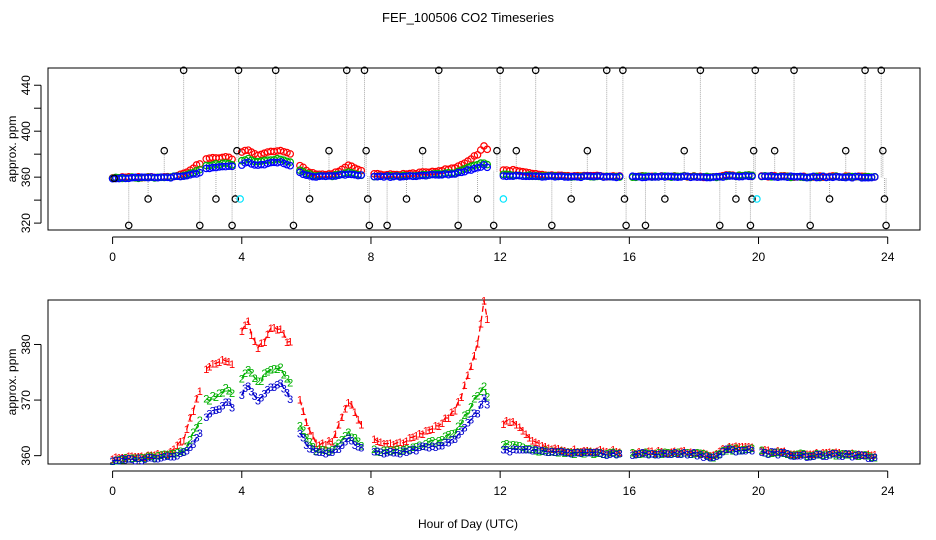 This screenshot has height=540, width=936. What do you see at coordinates (266, 374) in the screenshot?
I see `series-2-line` at bounding box center [266, 374].